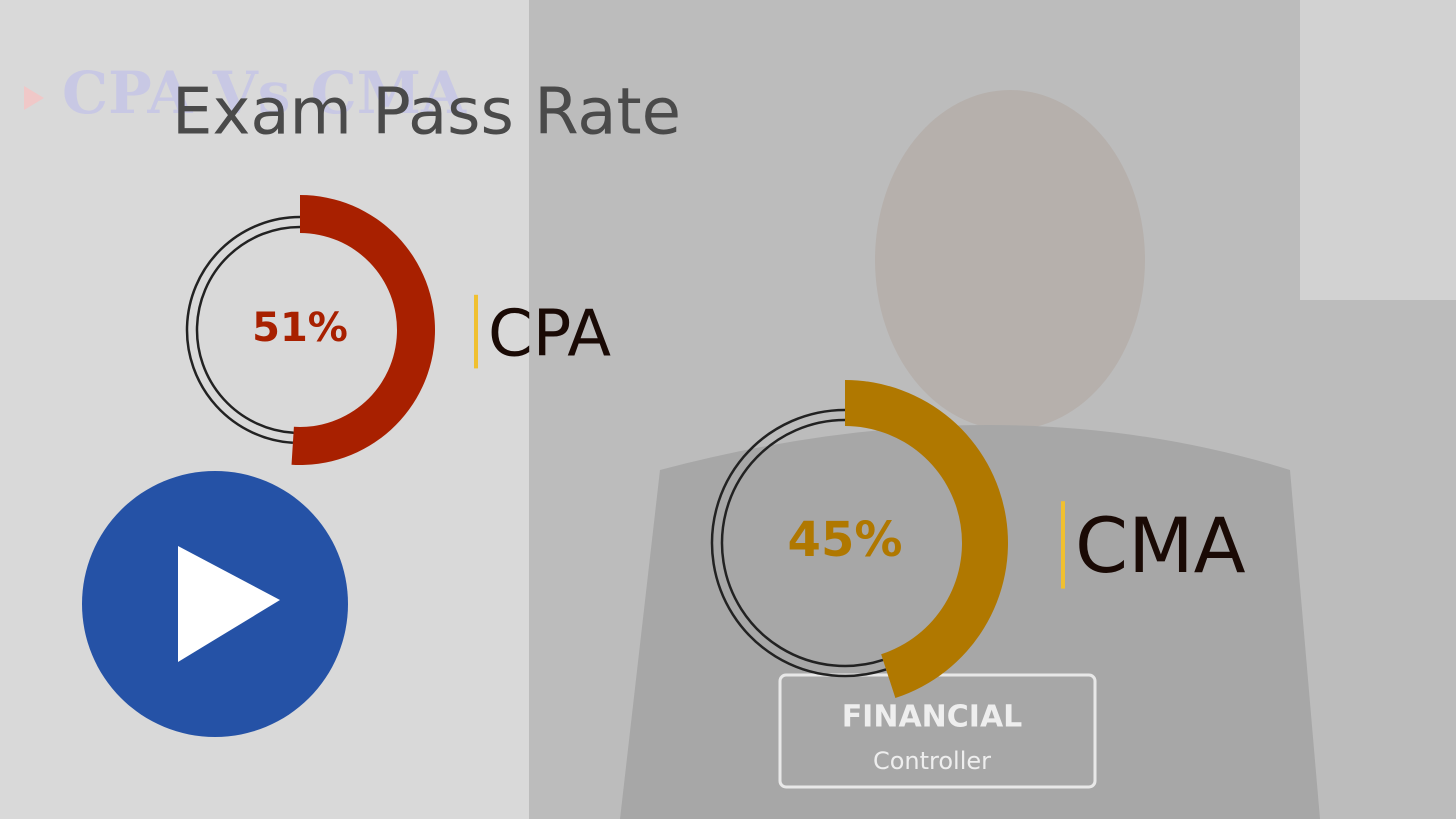 The image size is (1456, 819). I want to click on wall-frame, so click(1378, 150).